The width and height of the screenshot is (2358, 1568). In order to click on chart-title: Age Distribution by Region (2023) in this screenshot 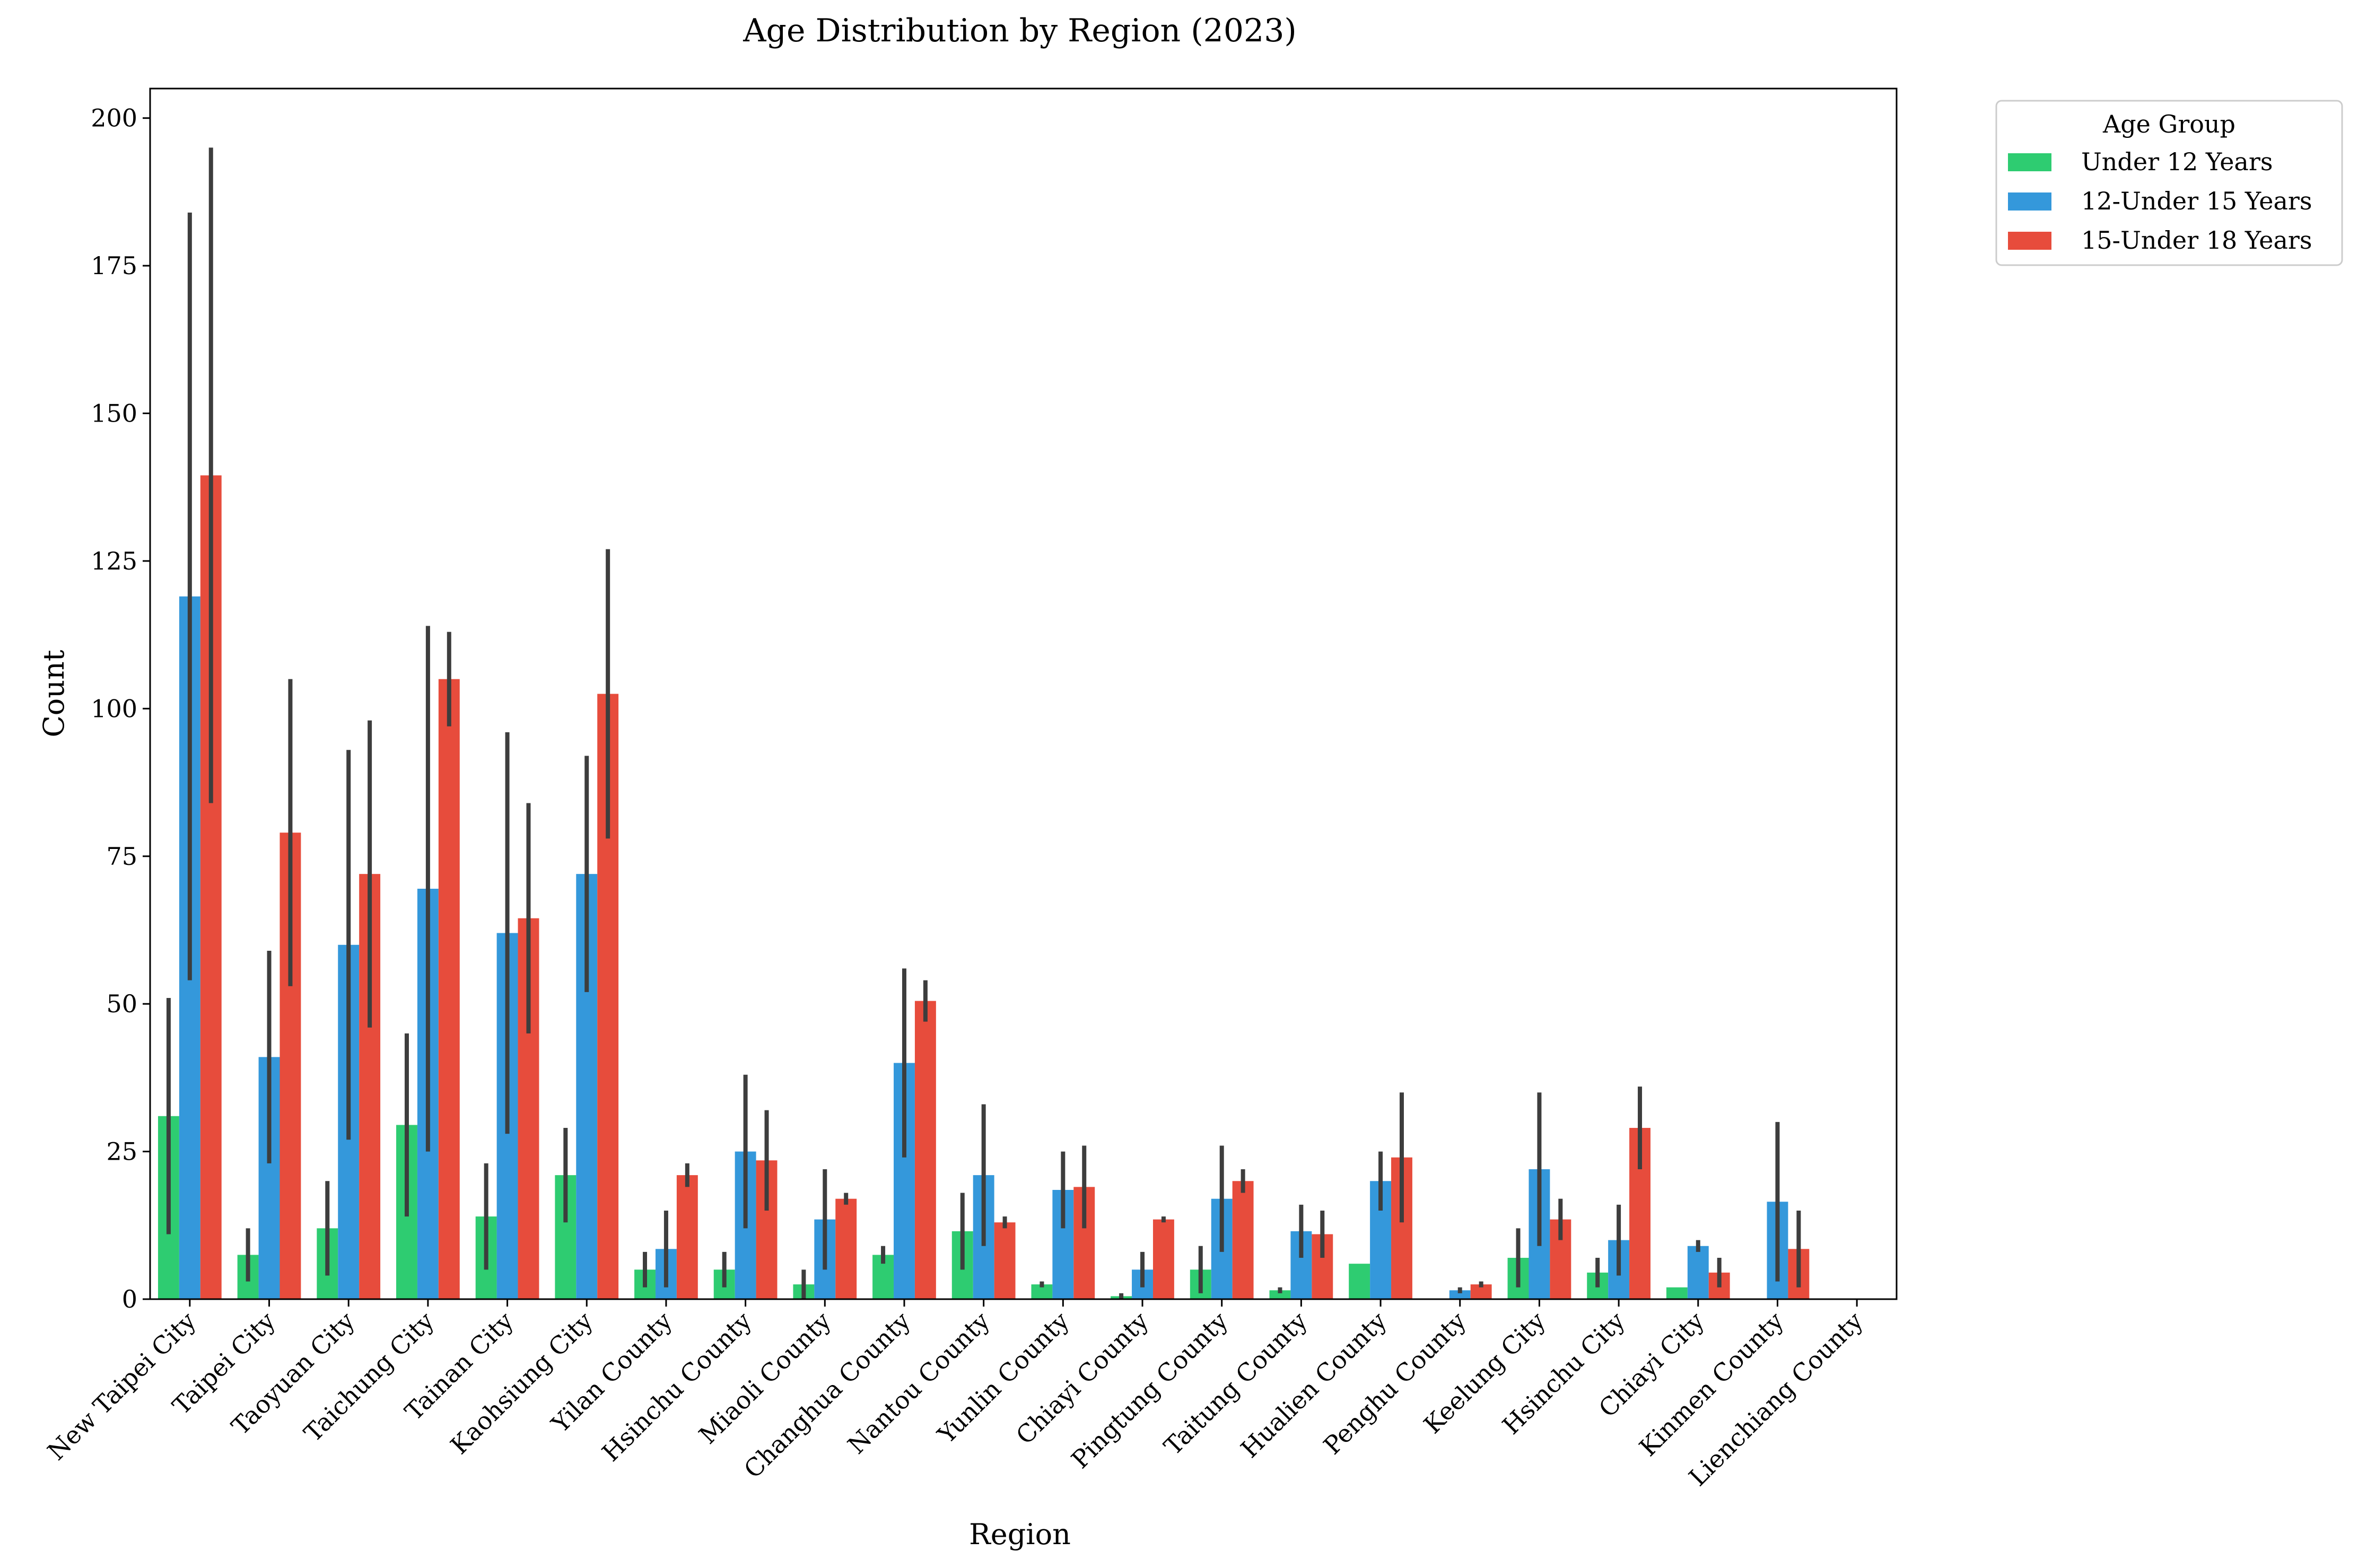, I will do `click(1020, 30)`.